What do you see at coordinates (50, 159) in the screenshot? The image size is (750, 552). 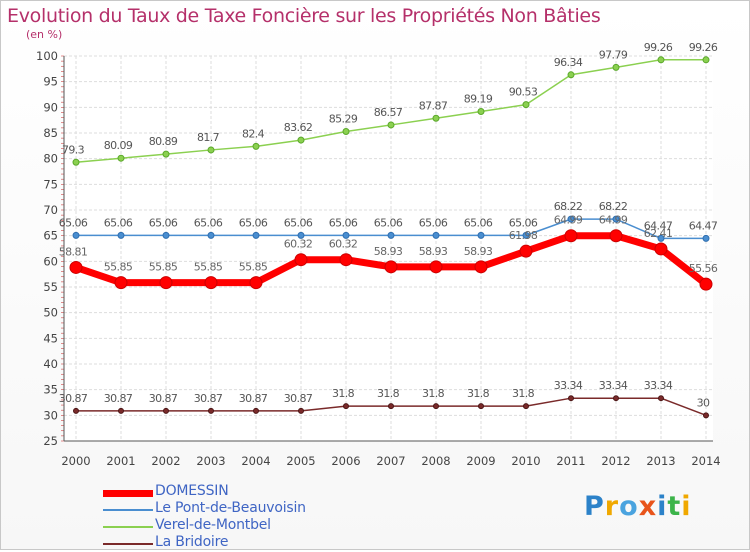 I see `y-tick-label: 80` at bounding box center [50, 159].